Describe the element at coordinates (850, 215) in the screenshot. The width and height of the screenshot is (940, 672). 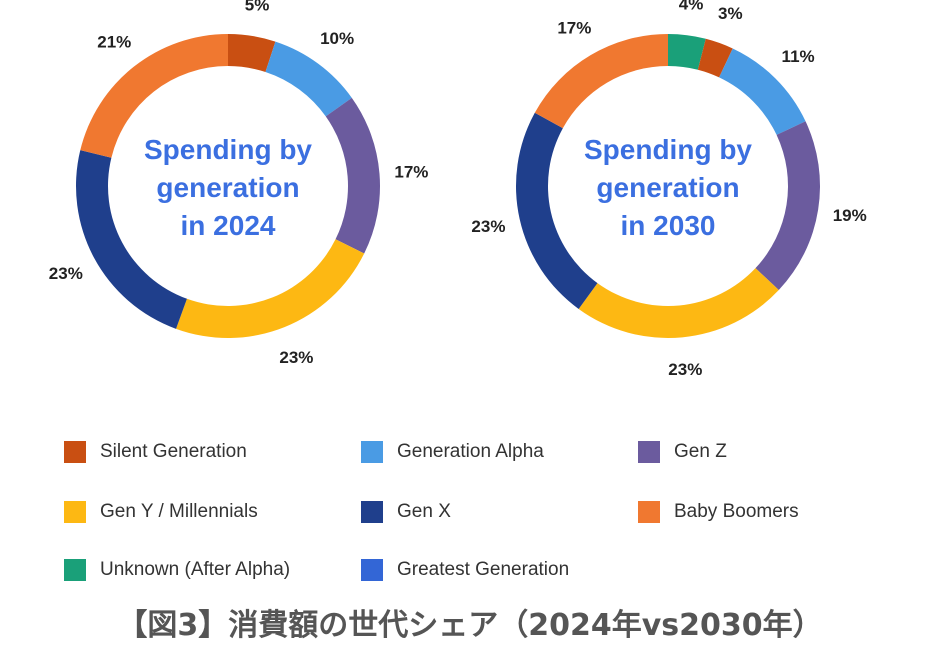
I see `slice-label-gen-z: 19%` at that location.